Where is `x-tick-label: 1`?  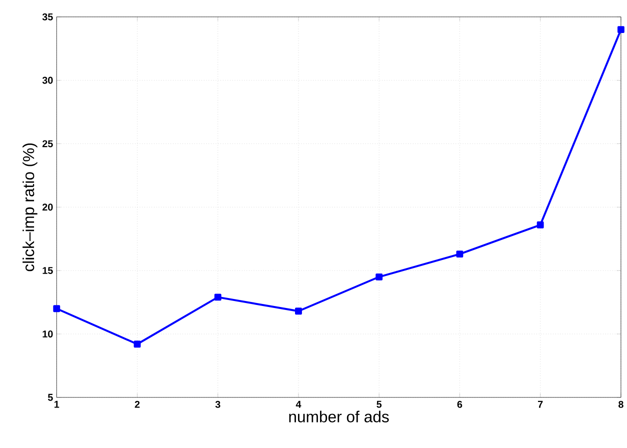
x-tick-label: 1 is located at coordinates (57, 404).